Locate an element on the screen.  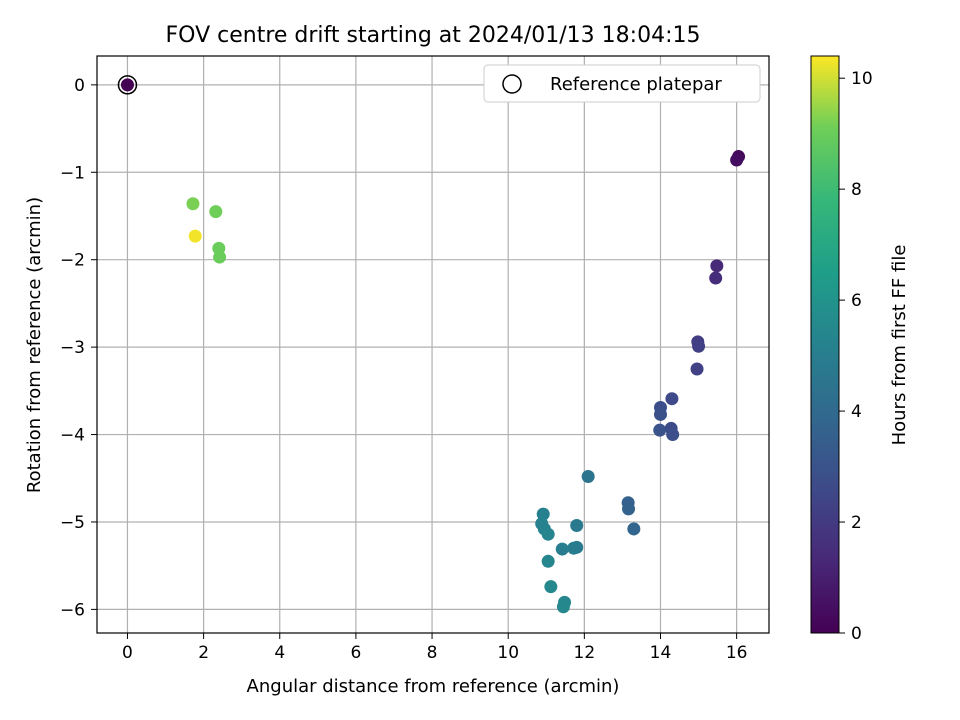
y-tick-label: −3 is located at coordinates (72, 348).